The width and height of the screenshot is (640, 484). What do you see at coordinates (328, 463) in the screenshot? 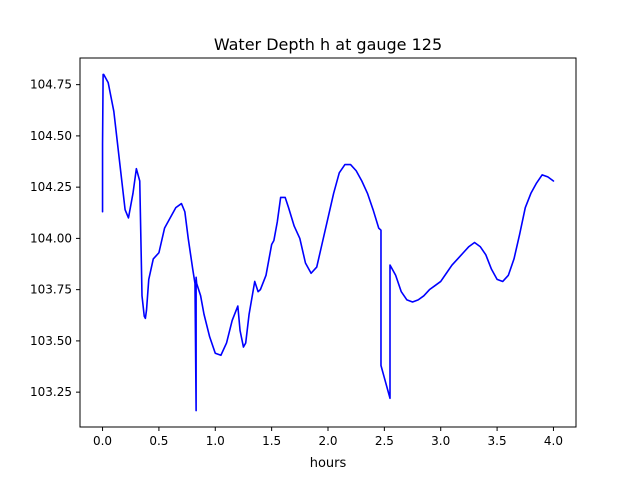
I see `x-axis-label: hours` at bounding box center [328, 463].